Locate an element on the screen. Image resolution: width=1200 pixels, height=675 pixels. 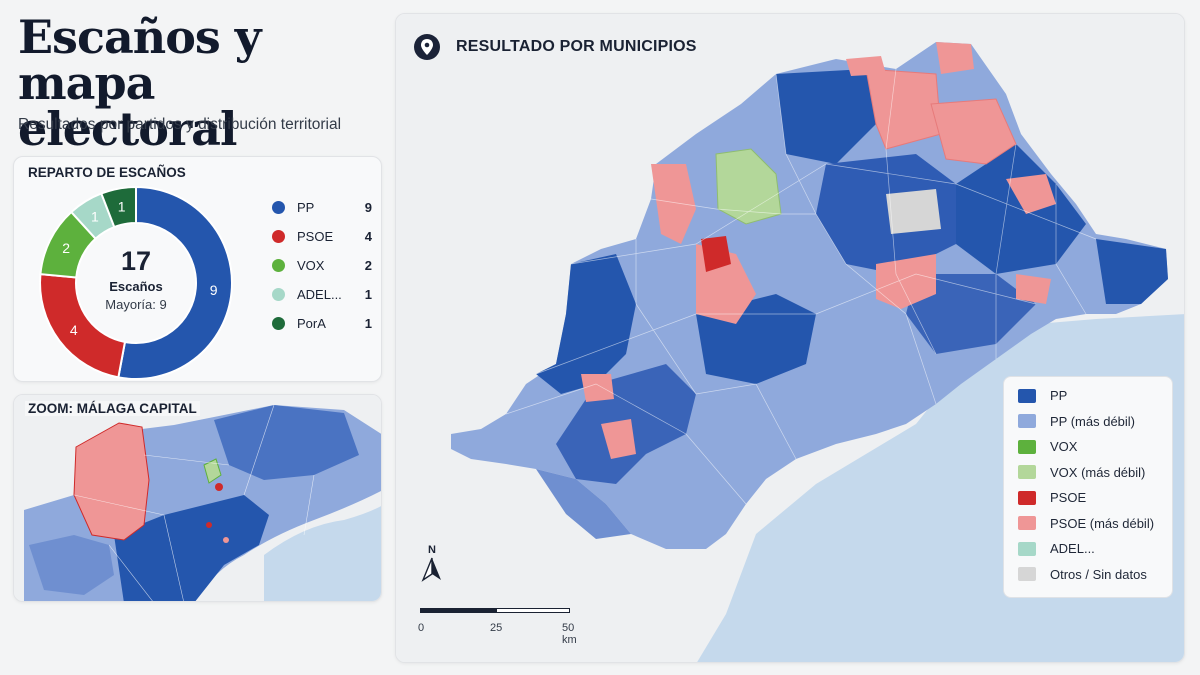
page-title: Escaños y mapa electoral is located at coordinates (140, 83).